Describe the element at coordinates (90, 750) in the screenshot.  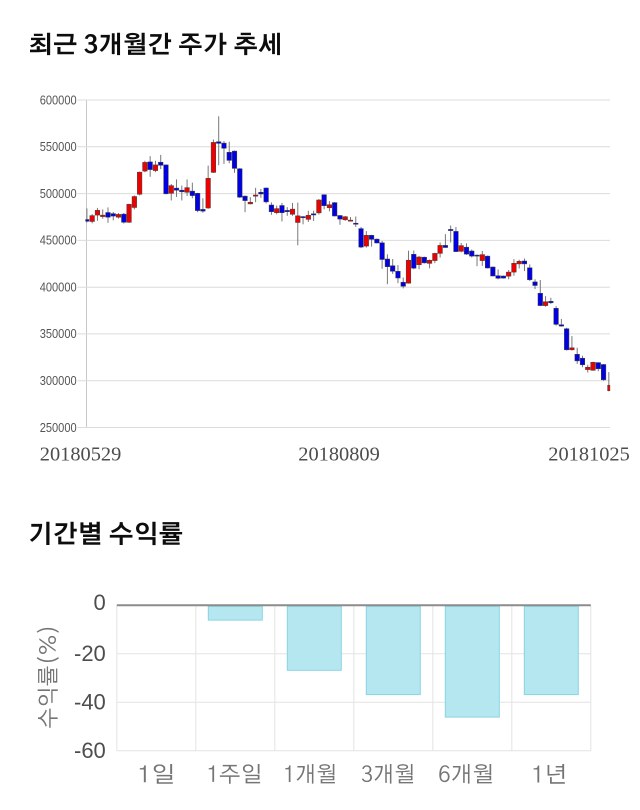
I see `svg-text: -60` at that location.